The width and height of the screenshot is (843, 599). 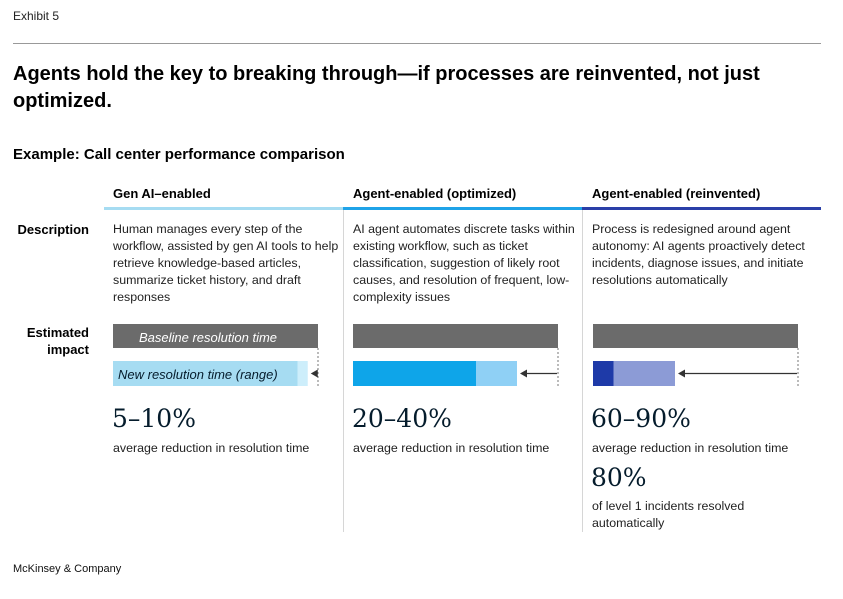 I want to click on footer-brand: McKinsey & Company, so click(x=67, y=569).